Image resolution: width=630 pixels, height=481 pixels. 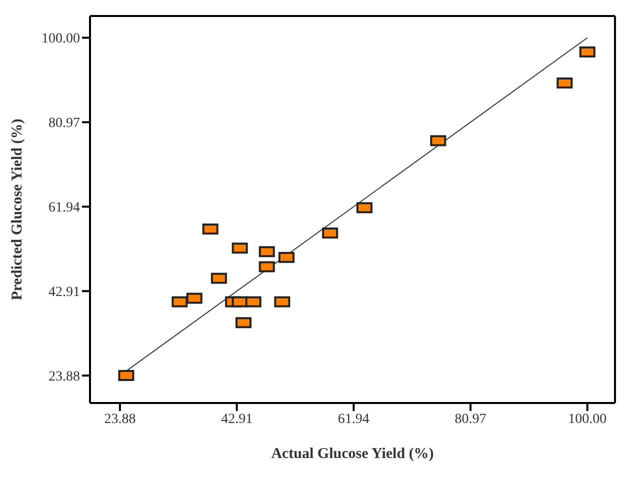 What do you see at coordinates (17, 209) in the screenshot?
I see `y-axis-title: Predicted Glucose Yield (%)` at bounding box center [17, 209].